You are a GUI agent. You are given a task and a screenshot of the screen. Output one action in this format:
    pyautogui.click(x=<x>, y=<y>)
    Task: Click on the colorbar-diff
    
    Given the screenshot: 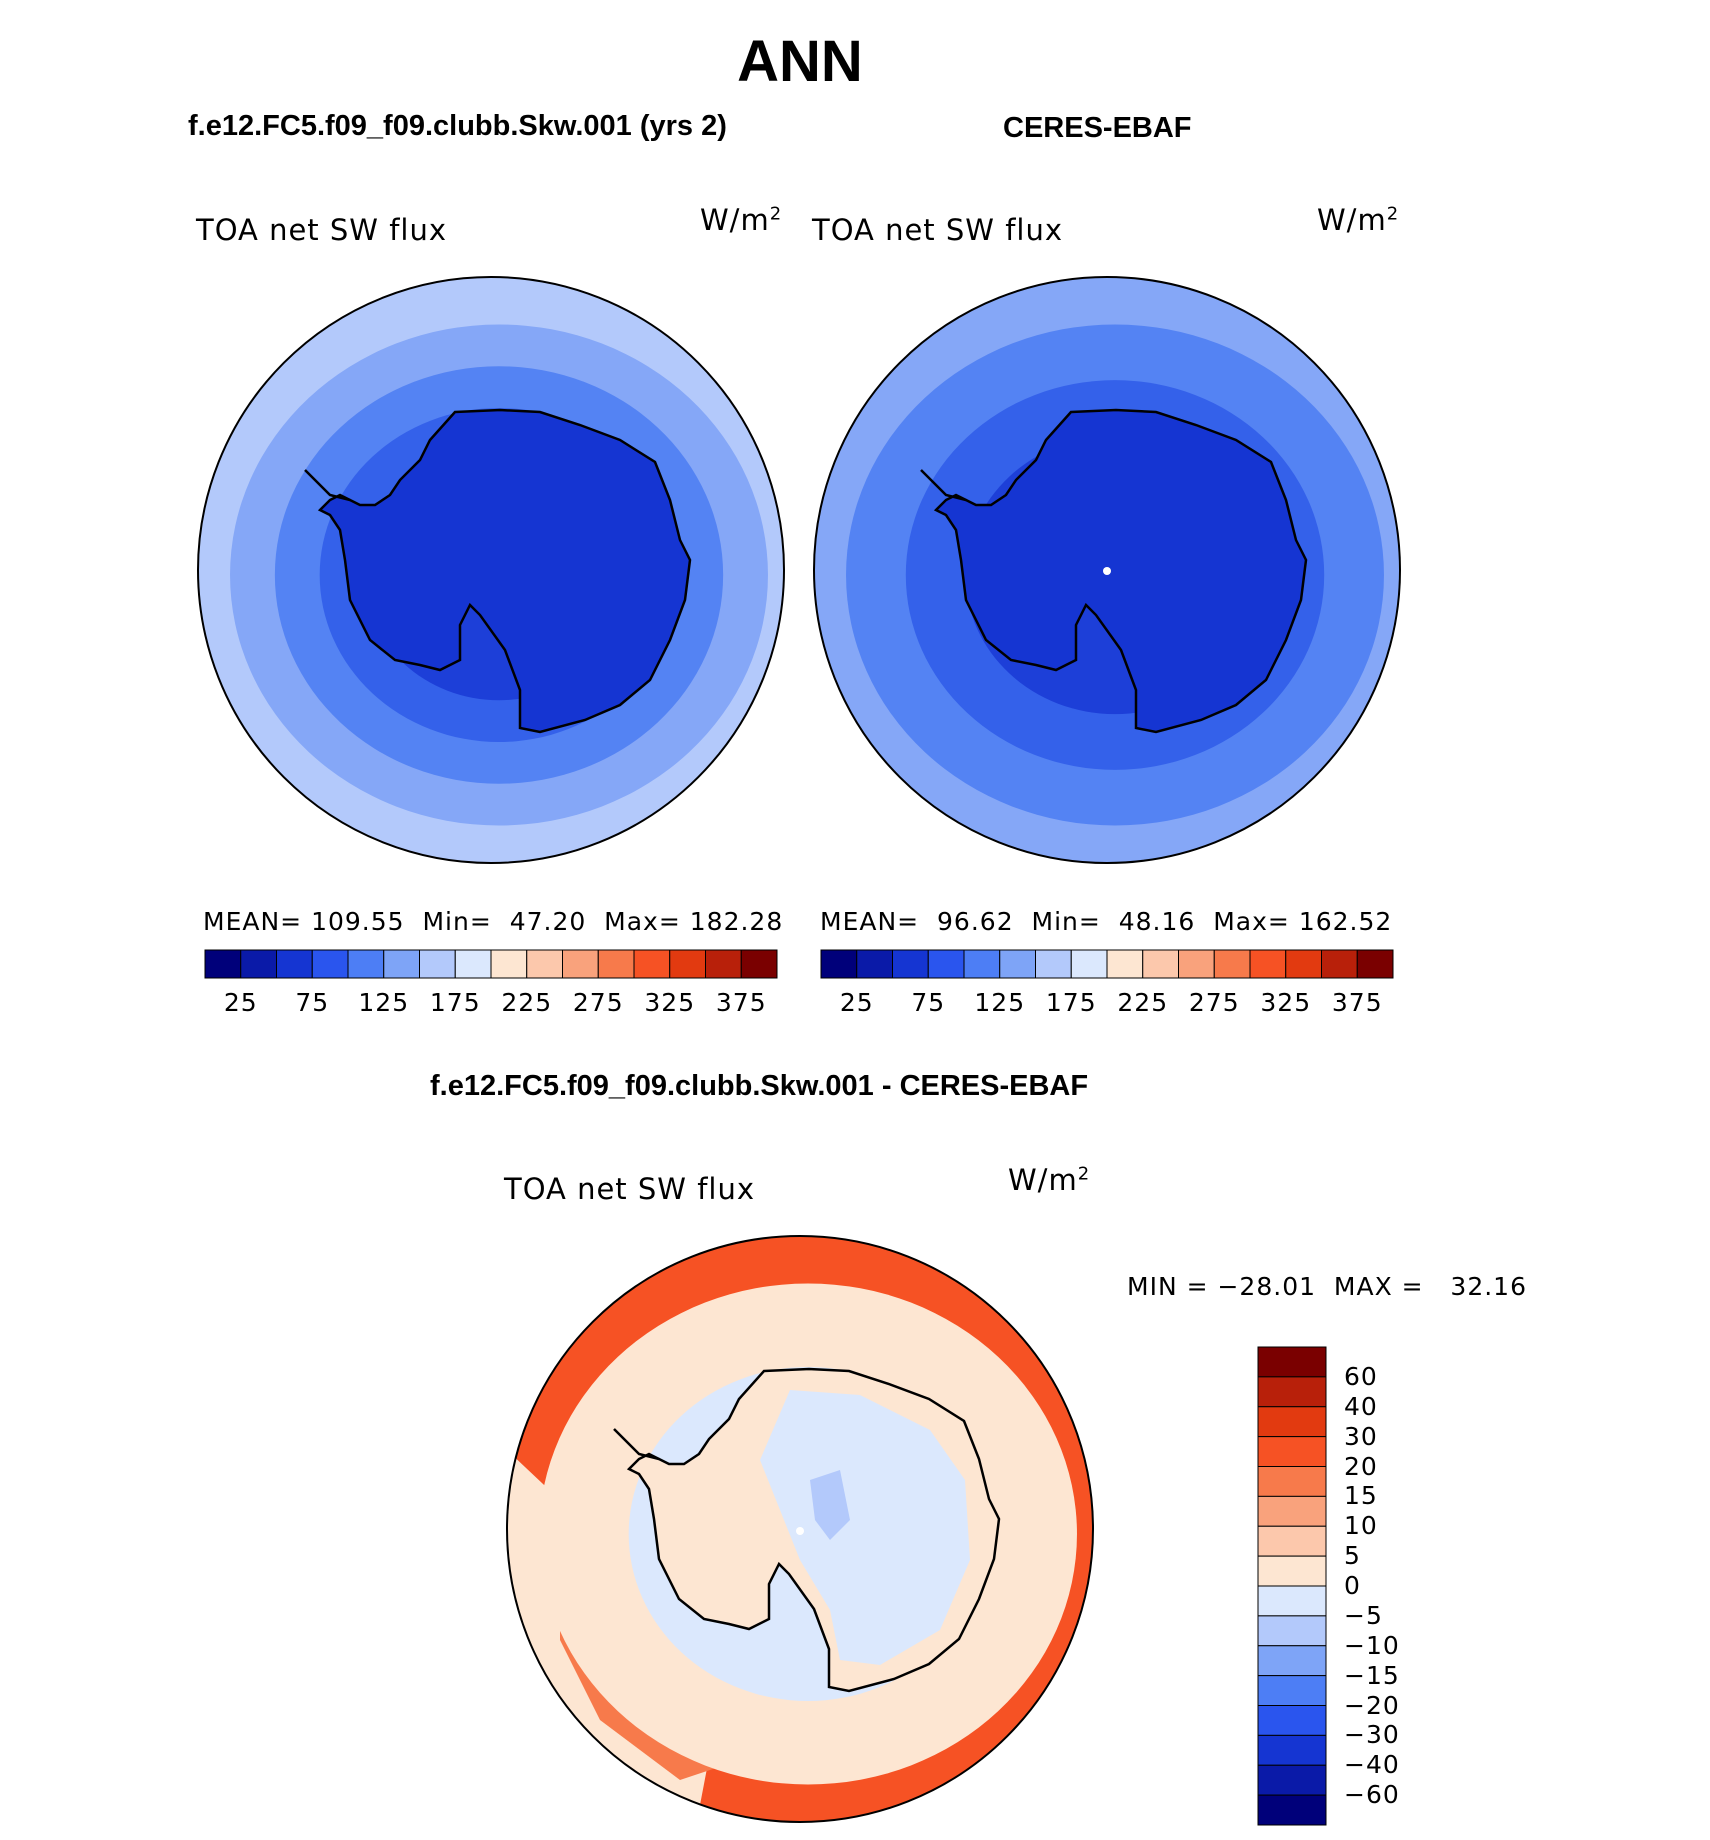 What is the action you would take?
    pyautogui.click(x=1292, y=1586)
    